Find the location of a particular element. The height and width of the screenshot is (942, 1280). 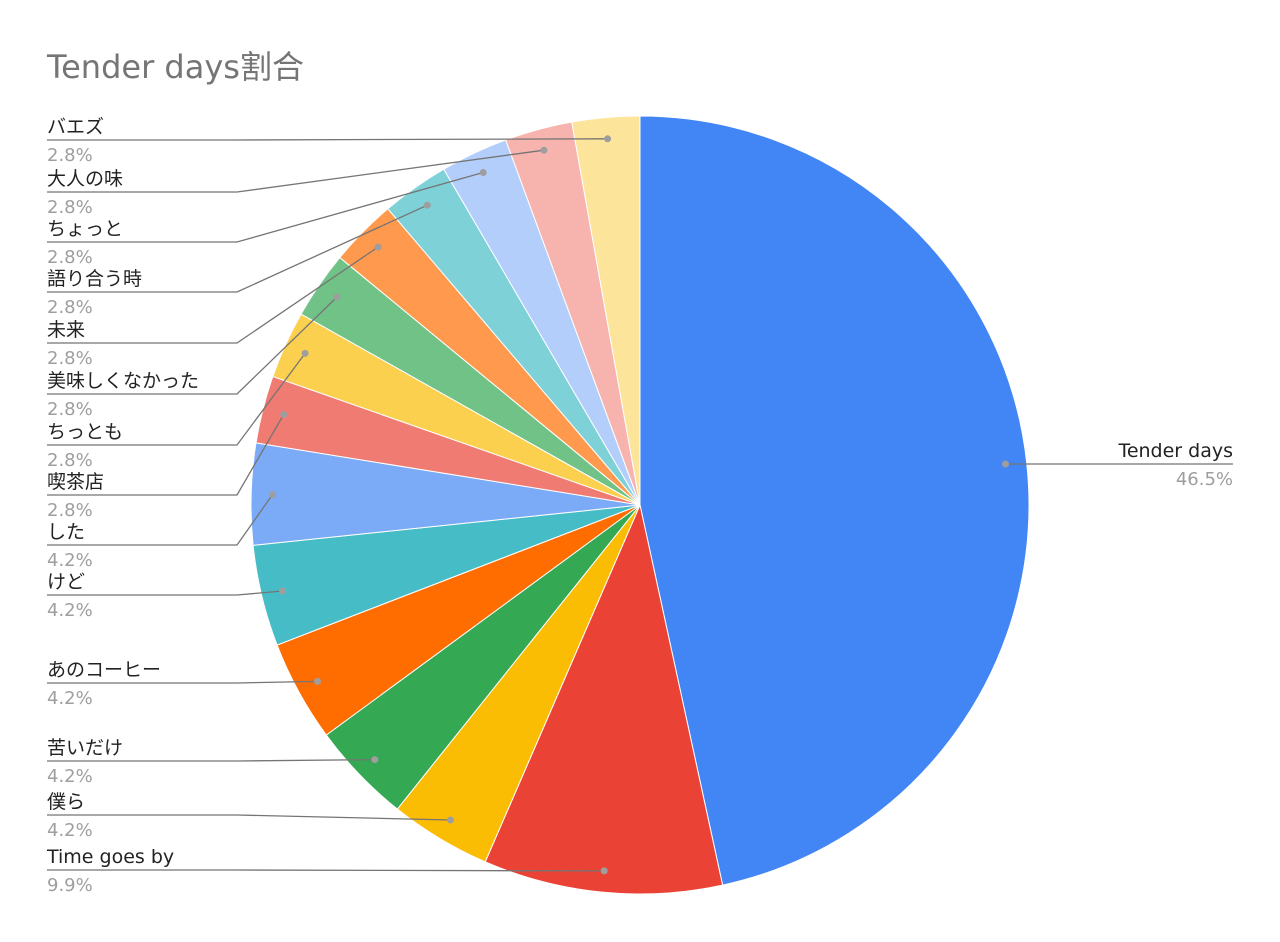

slice-label: 語り合う時 is located at coordinates (94, 279).